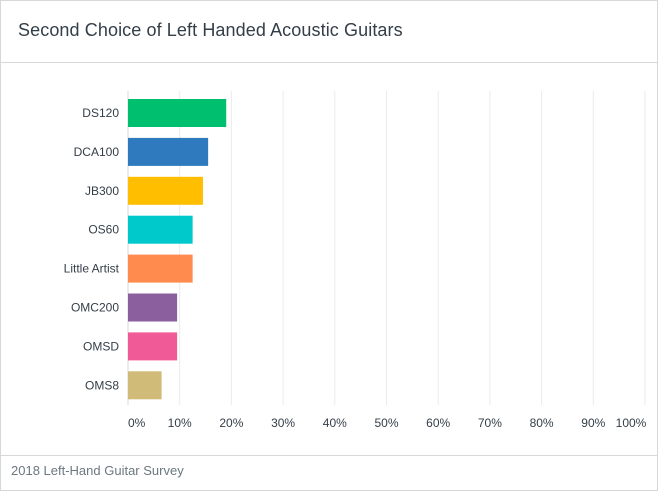 The height and width of the screenshot is (491, 658). I want to click on x-tick-label: 50%, so click(386, 423).